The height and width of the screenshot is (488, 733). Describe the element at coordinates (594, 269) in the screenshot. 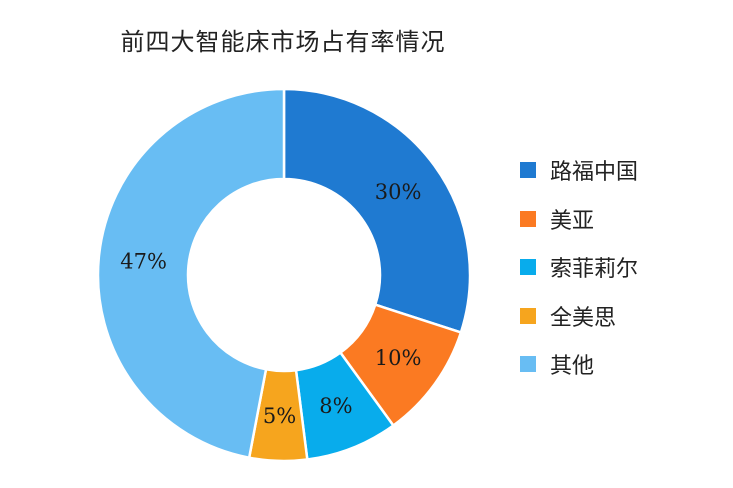

I see `legend-label: 索菲莉尔` at that location.